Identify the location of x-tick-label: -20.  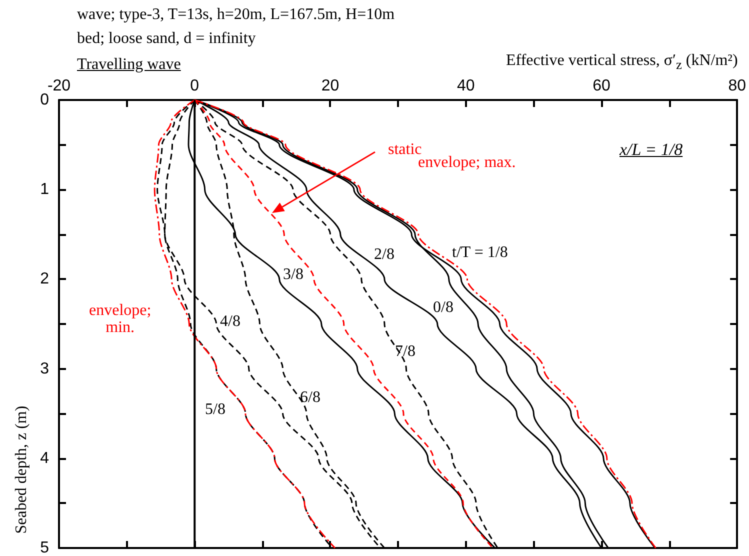
(59, 86).